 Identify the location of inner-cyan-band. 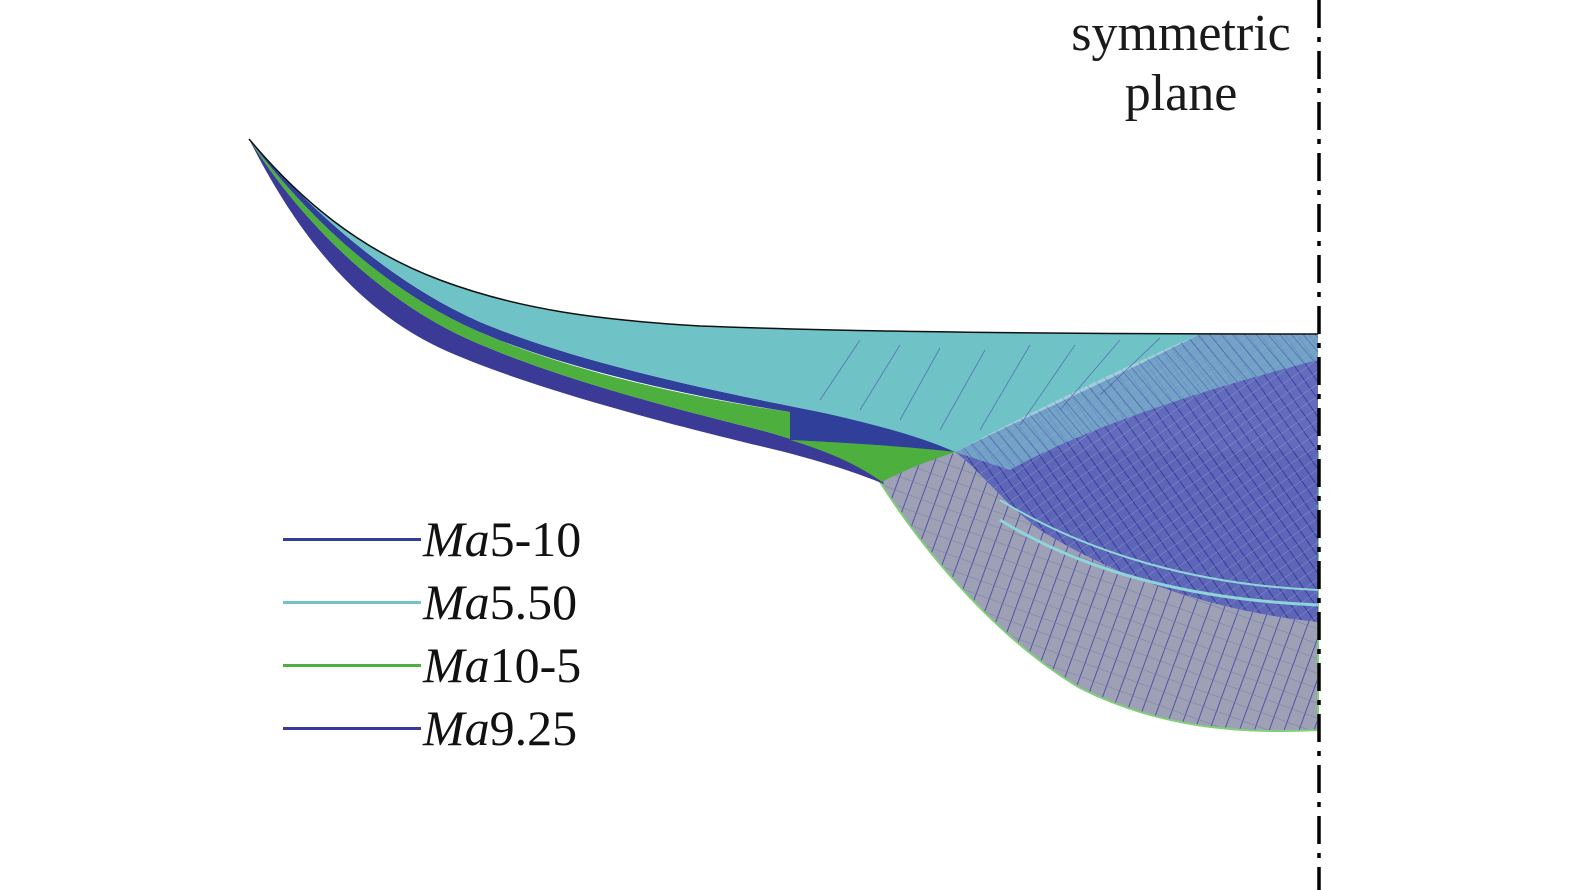
(1159, 562).